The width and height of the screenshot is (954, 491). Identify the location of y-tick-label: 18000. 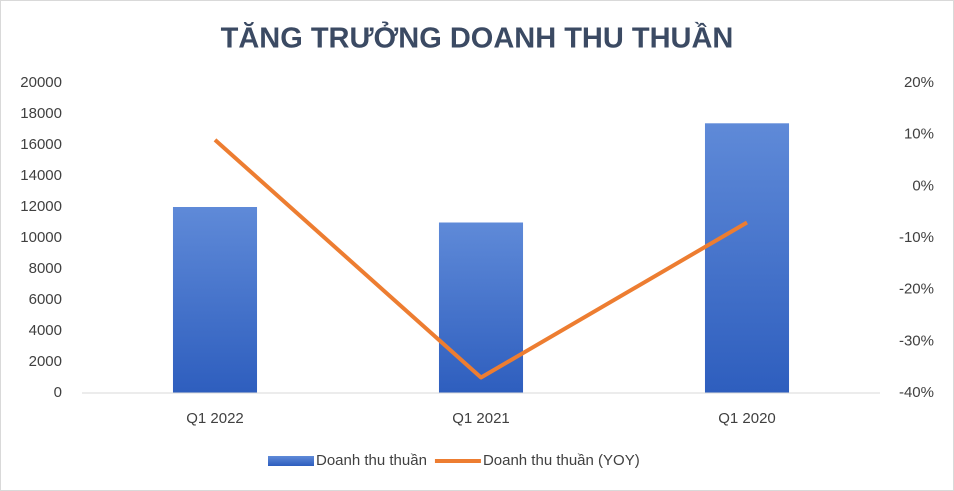
(41, 113).